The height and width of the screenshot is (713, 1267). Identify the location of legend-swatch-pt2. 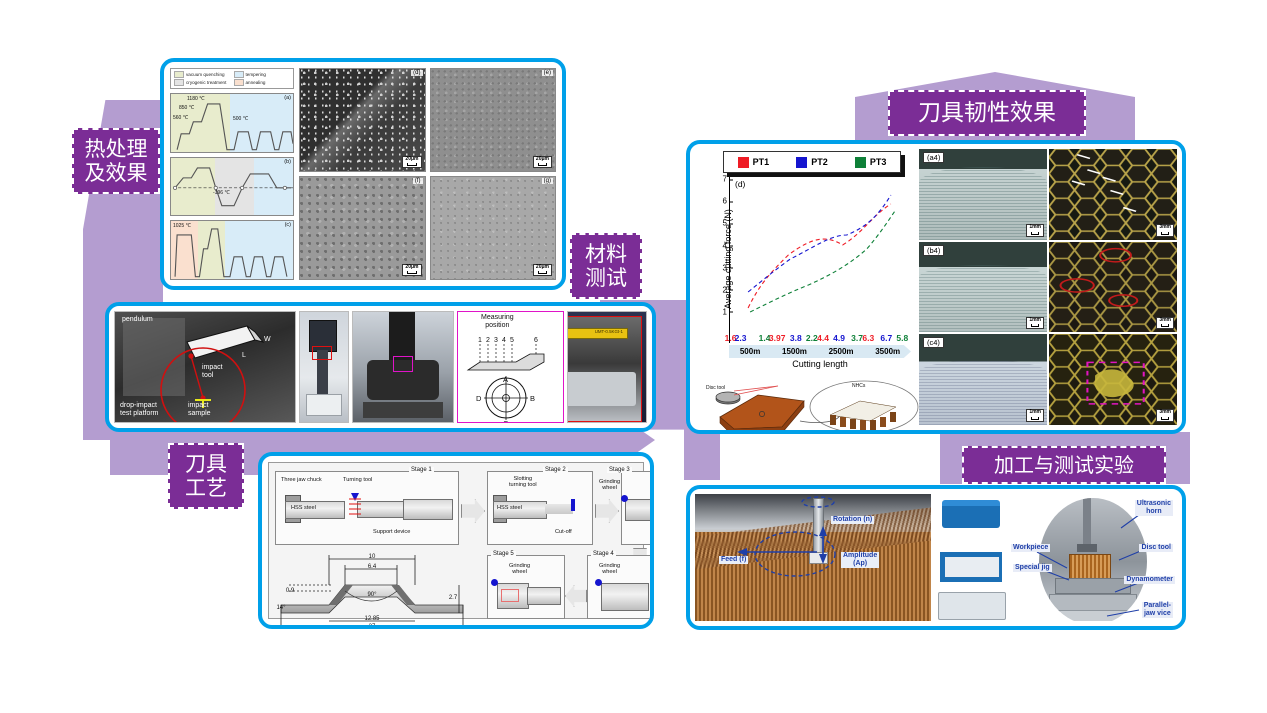
(802, 162).